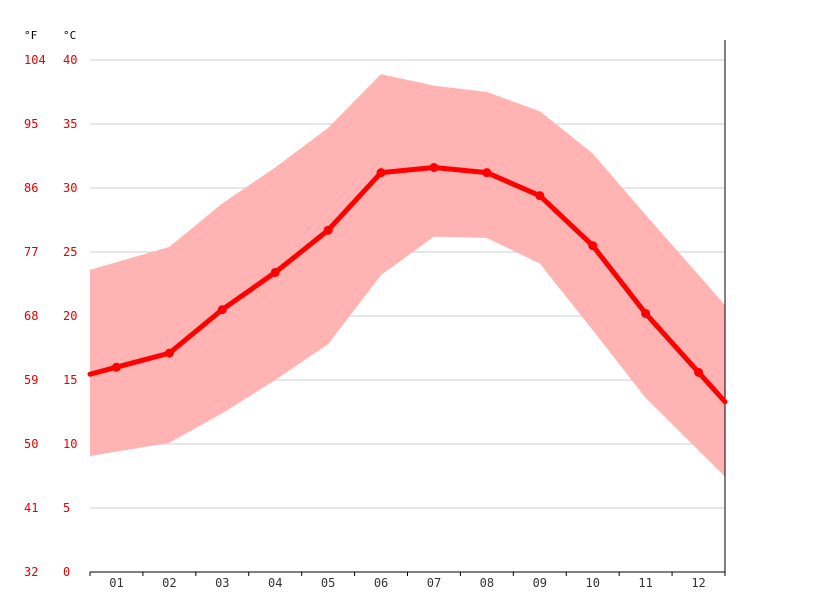  Describe the element at coordinates (66, 572) in the screenshot. I see `celsius-tick-label: 0` at that location.